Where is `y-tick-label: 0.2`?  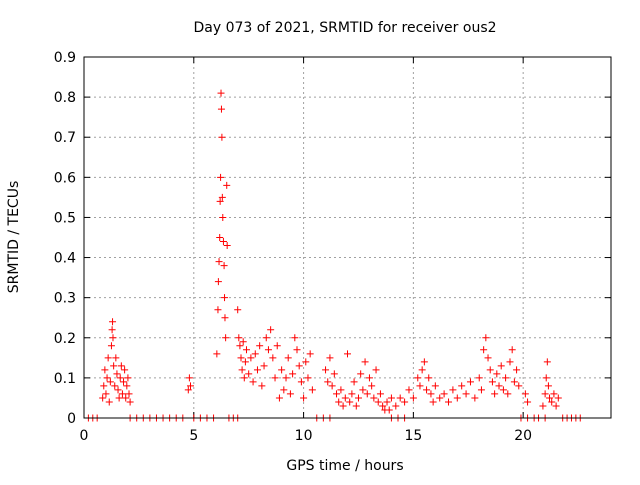 y-tick-label: 0.2 is located at coordinates (65, 339).